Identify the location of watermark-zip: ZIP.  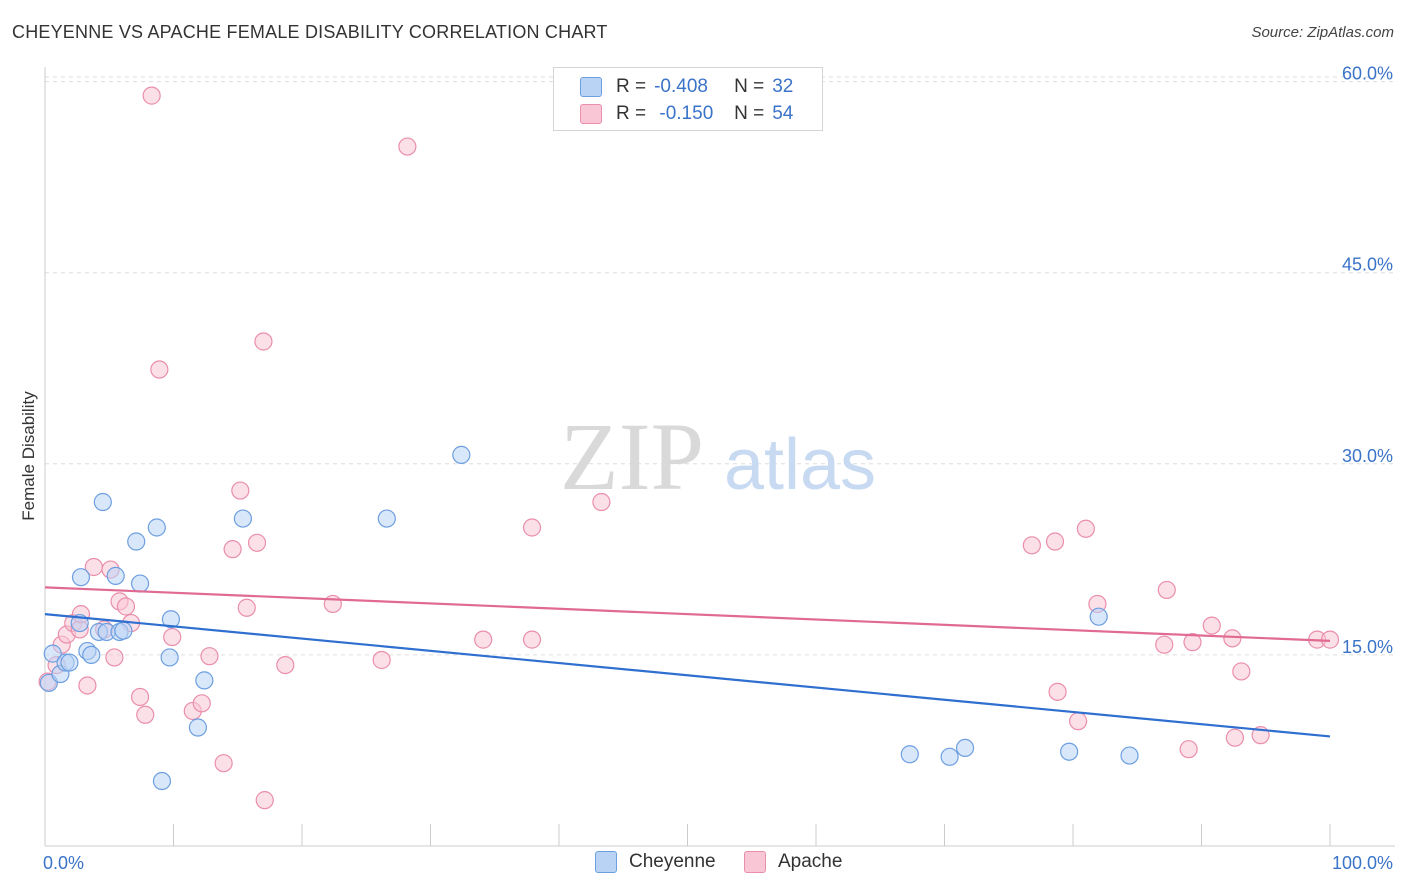
(632, 456).